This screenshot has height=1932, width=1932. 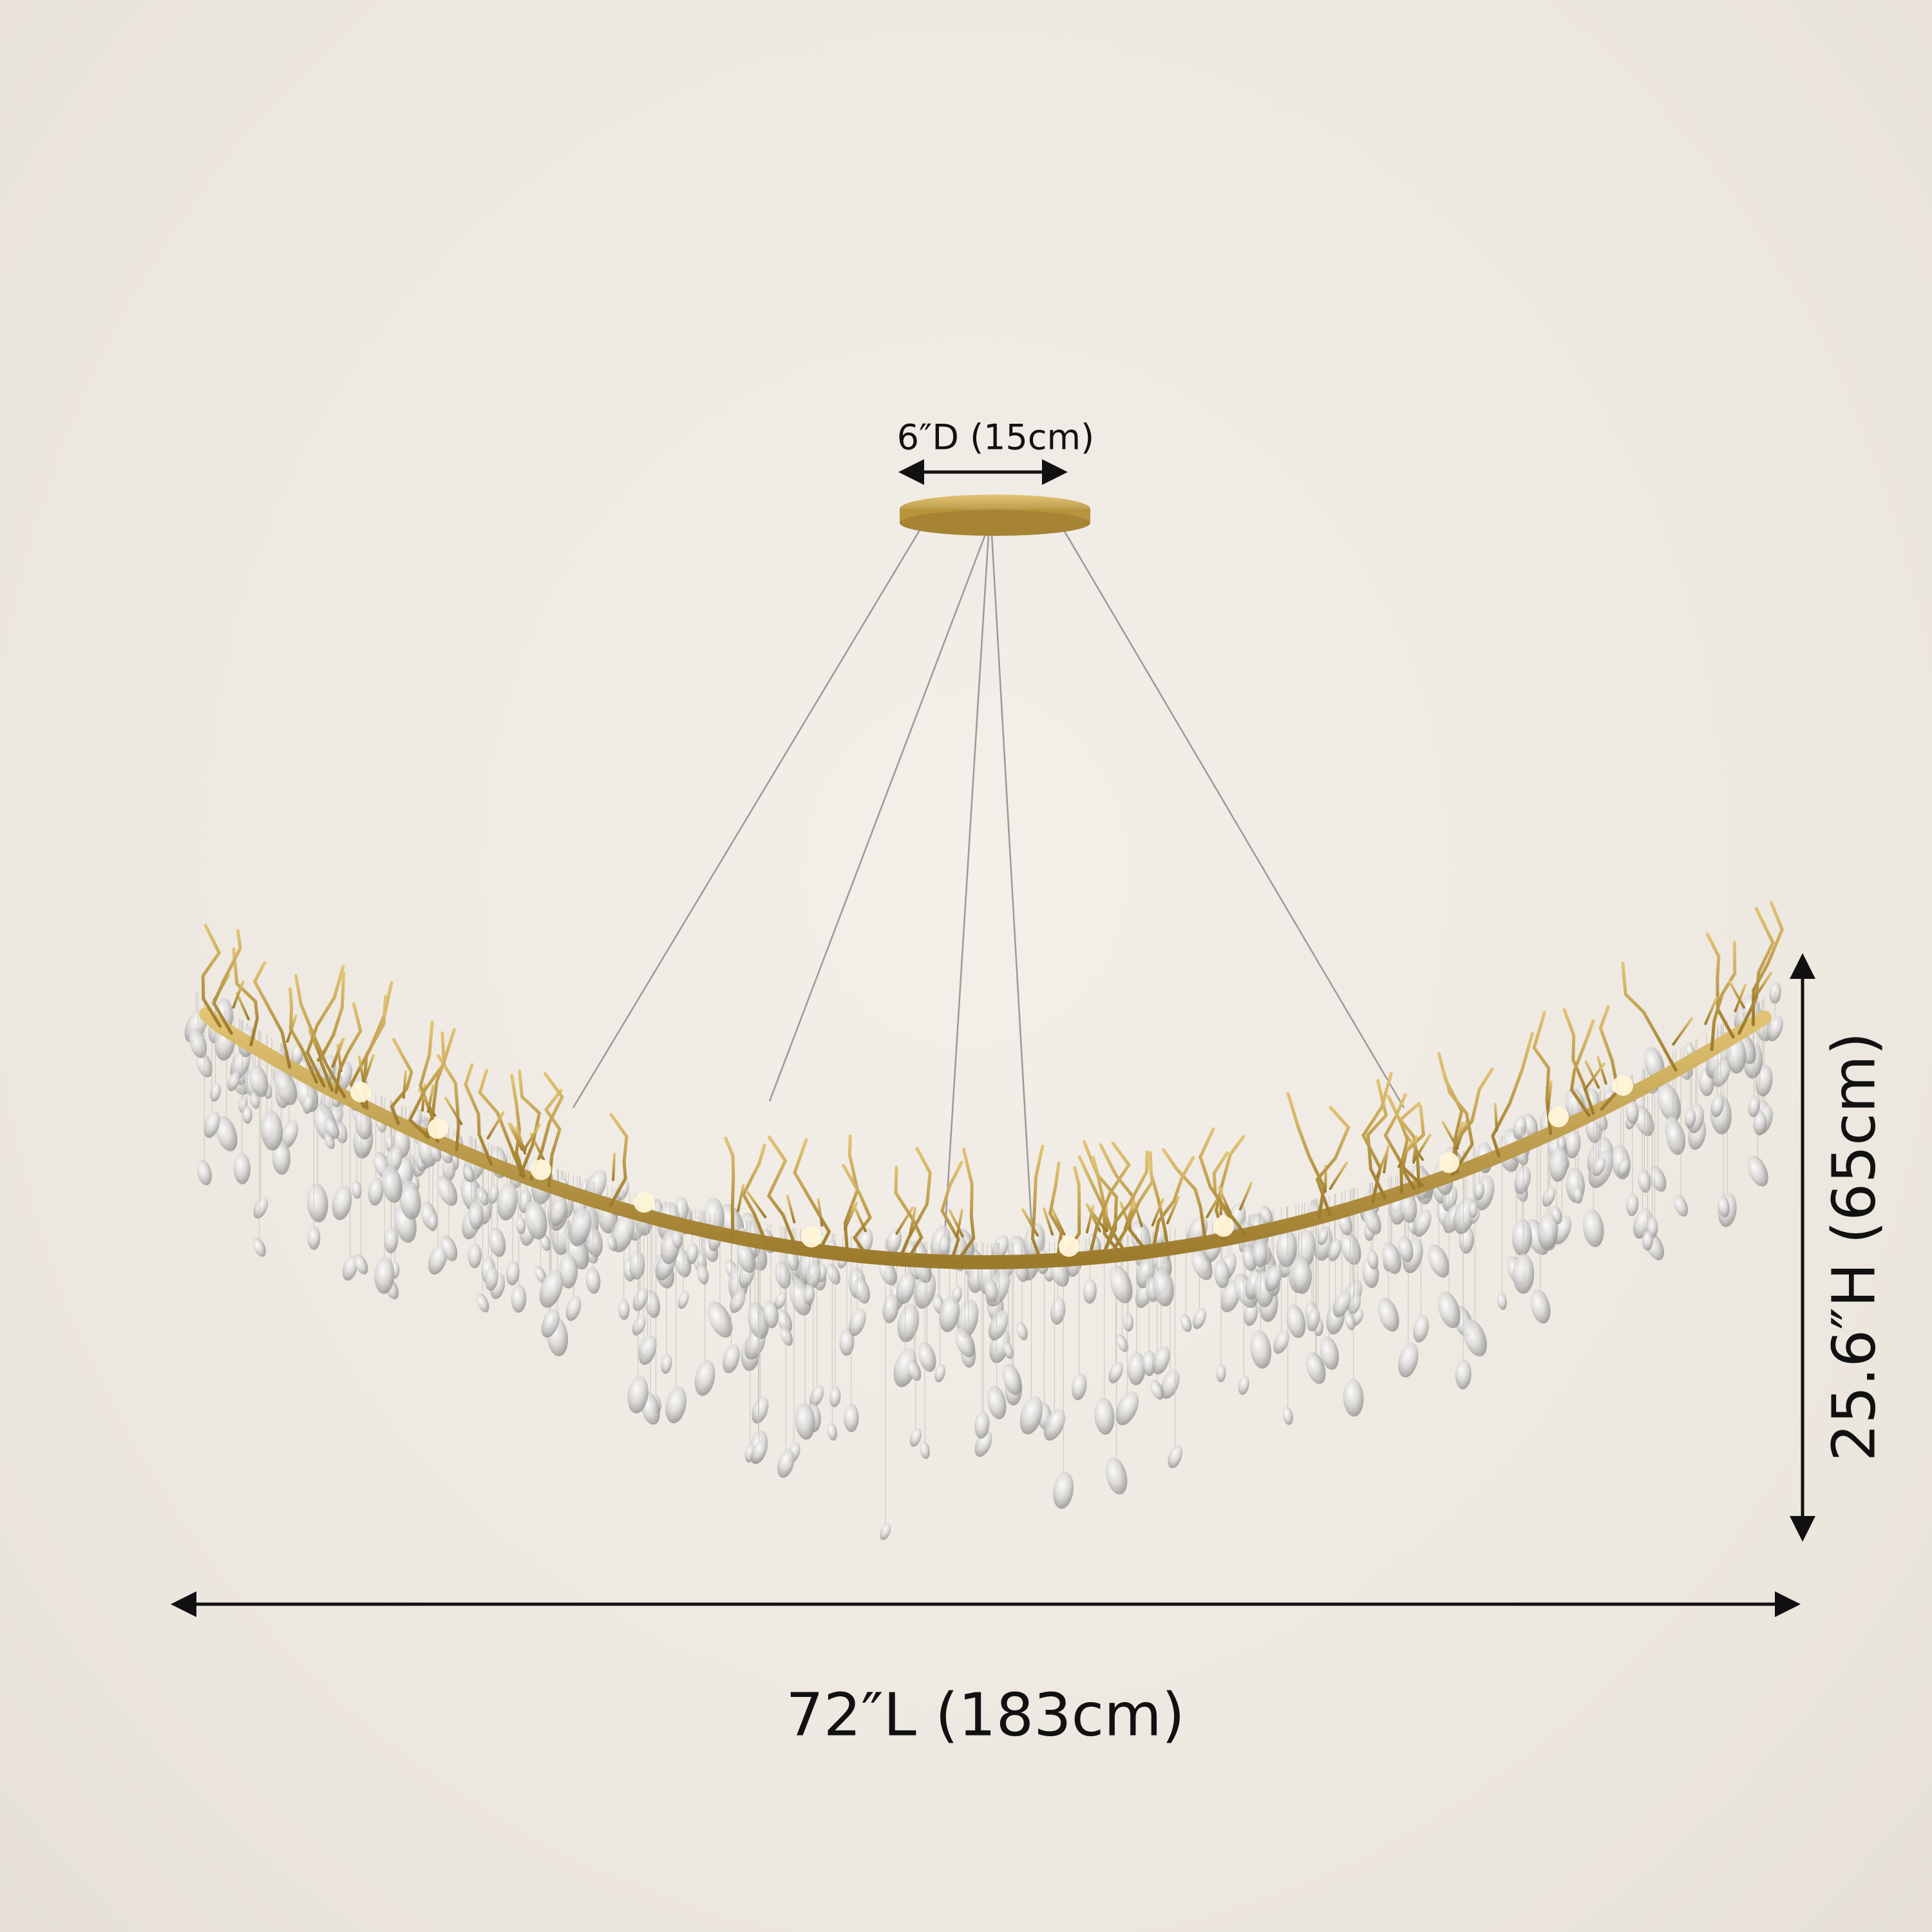 What do you see at coordinates (995, 515) in the screenshot?
I see `ceiling-canopy` at bounding box center [995, 515].